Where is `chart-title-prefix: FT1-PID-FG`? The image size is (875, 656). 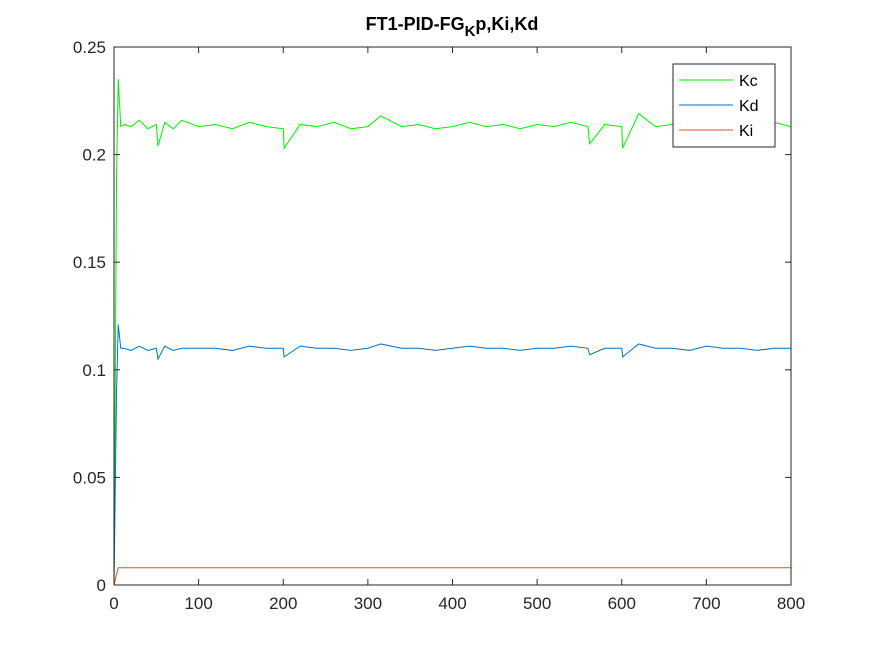
chart-title-prefix: FT1-PID-FG is located at coordinates (415, 24).